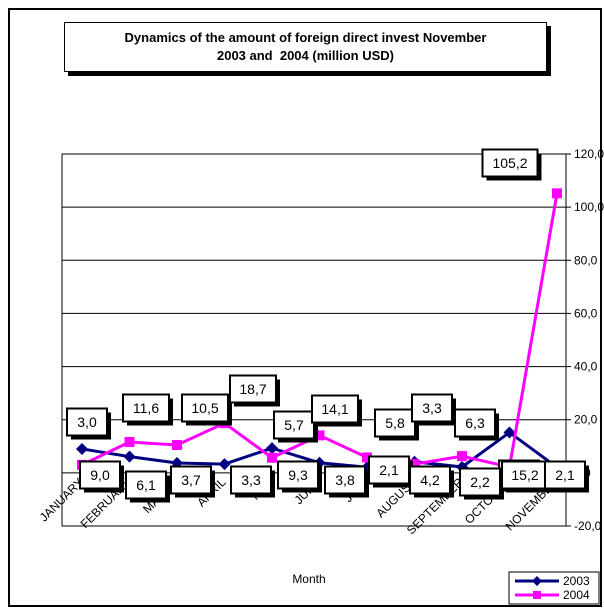 The image size is (604, 609). I want to click on legend-box, so click(554, 588).